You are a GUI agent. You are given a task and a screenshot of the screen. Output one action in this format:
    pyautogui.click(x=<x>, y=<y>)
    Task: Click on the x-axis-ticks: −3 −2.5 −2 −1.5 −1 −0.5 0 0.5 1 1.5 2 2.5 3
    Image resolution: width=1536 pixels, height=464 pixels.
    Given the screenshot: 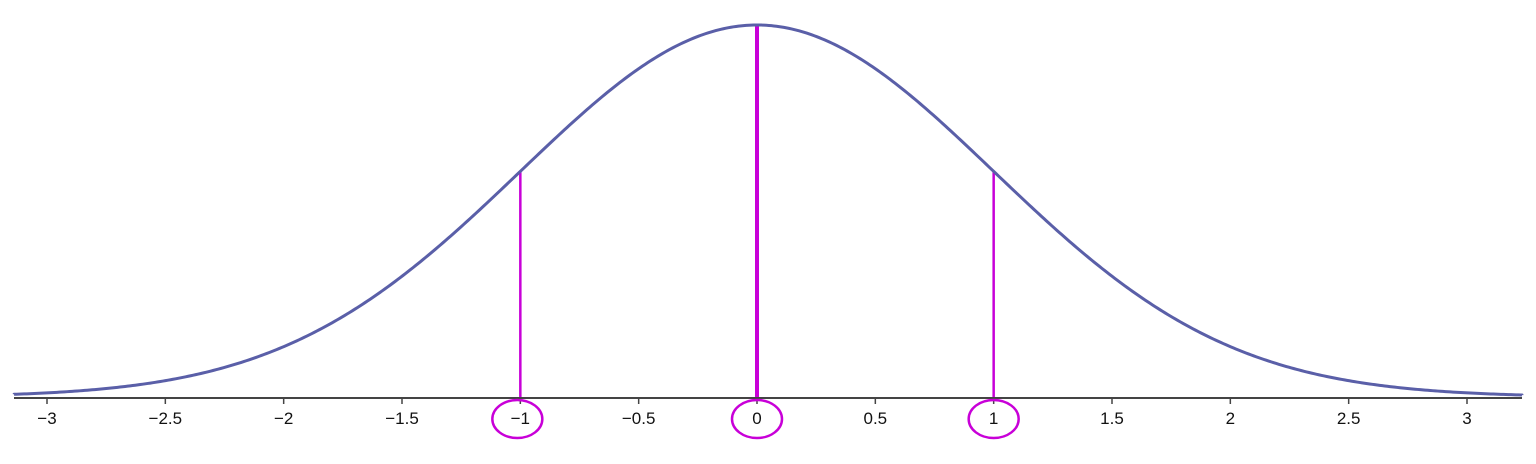 What is the action you would take?
    pyautogui.click(x=754, y=413)
    